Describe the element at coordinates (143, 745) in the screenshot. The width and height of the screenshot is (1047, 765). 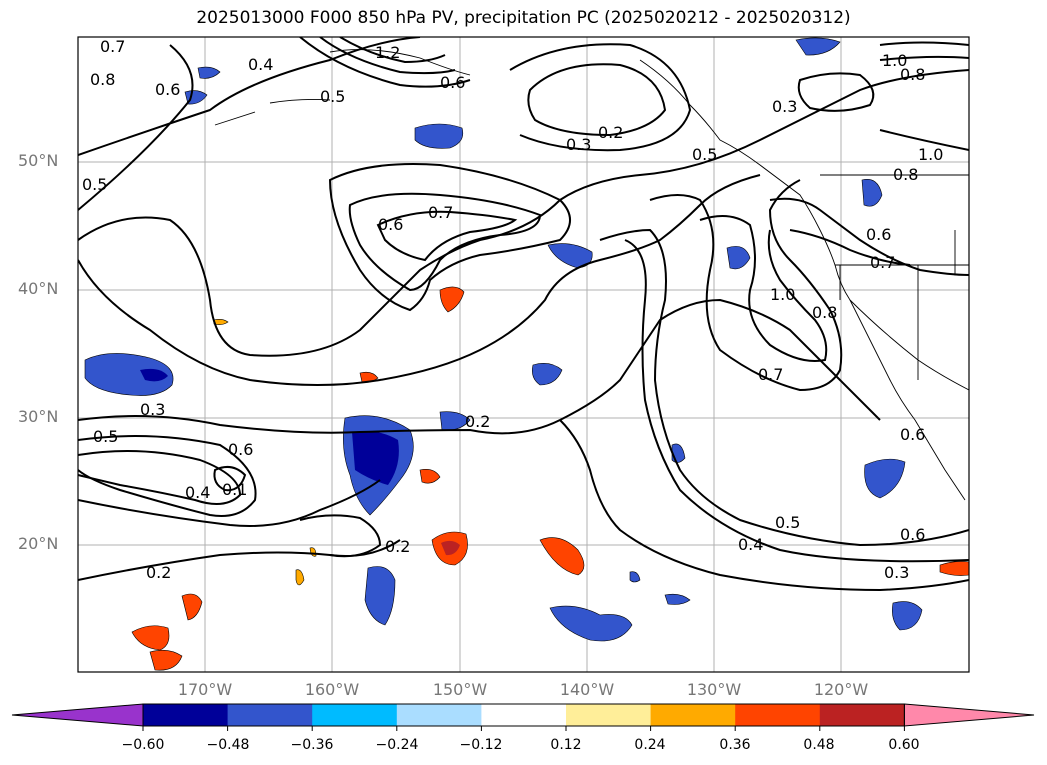
I see `colorbar-tick-label: −0.60` at that location.